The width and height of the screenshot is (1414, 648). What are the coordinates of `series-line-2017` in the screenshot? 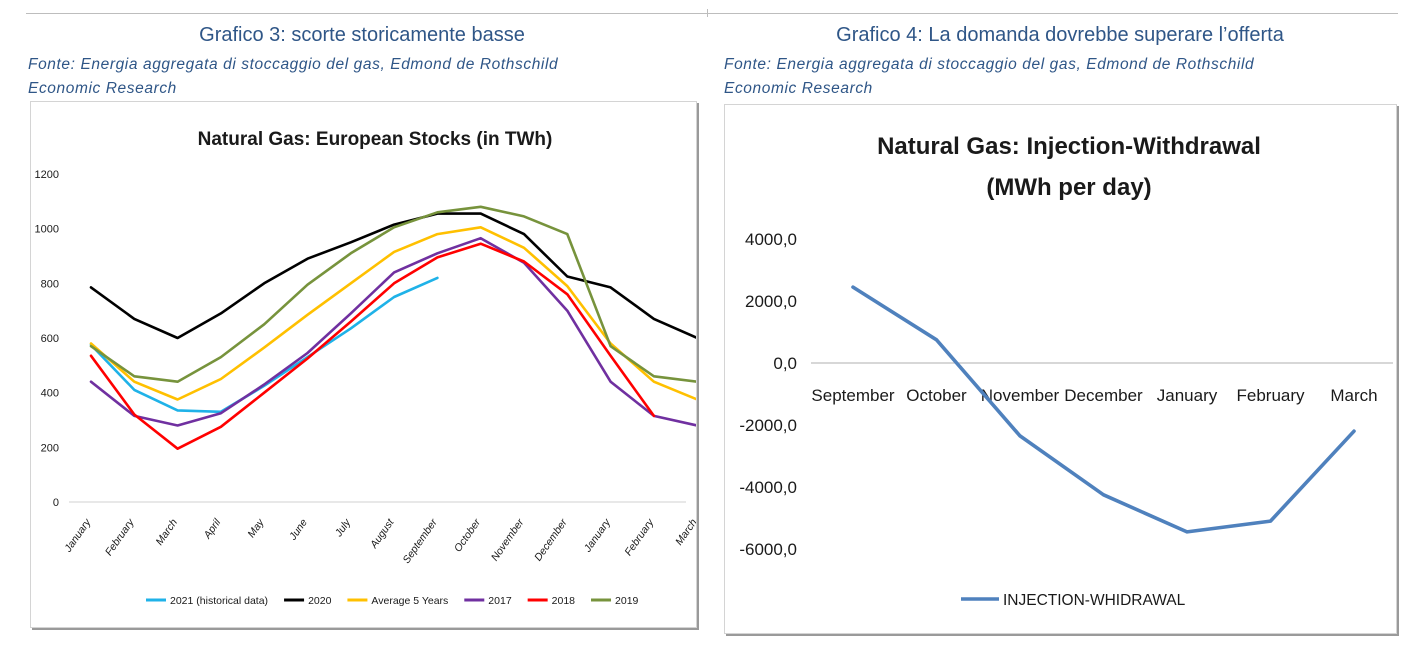 It's located at (392, 331).